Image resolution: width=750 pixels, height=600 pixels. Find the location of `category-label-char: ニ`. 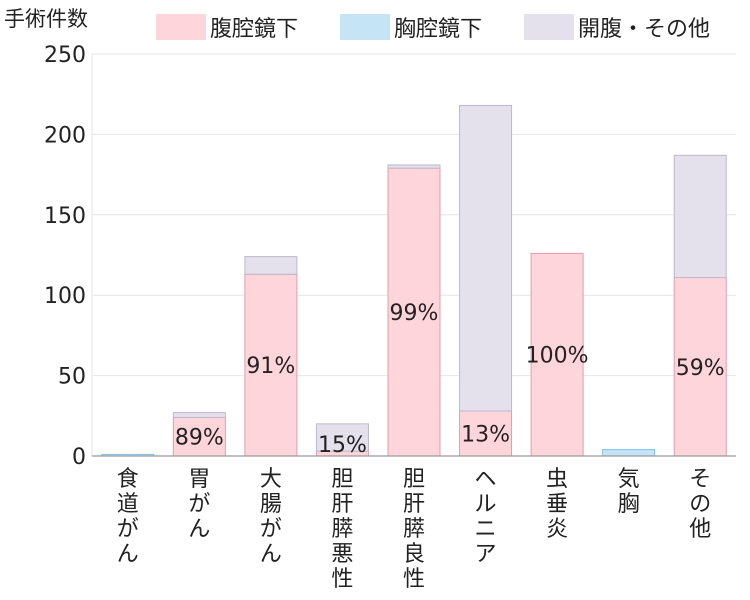

category-label-char: ニ is located at coordinates (486, 529).